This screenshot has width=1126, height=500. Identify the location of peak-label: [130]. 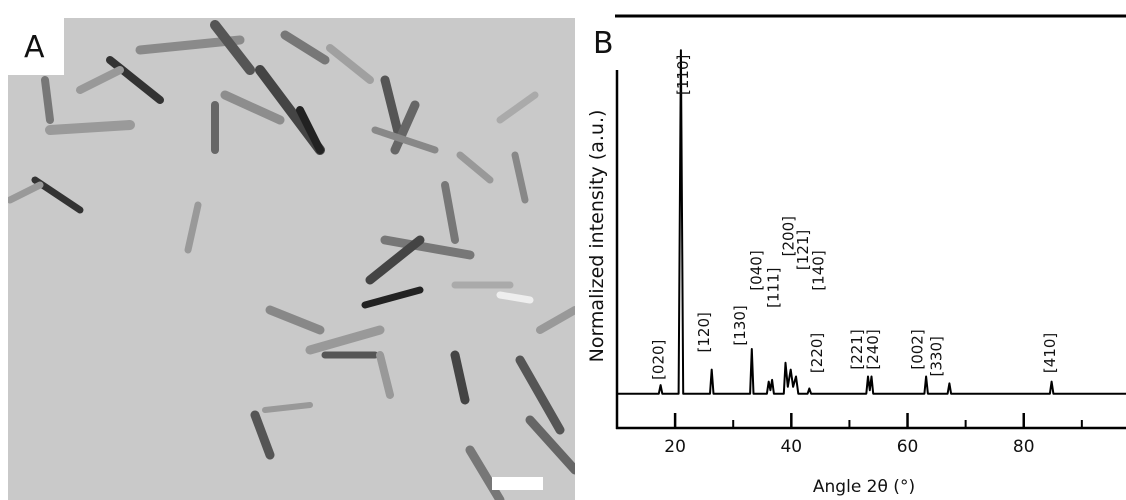
(740, 325).